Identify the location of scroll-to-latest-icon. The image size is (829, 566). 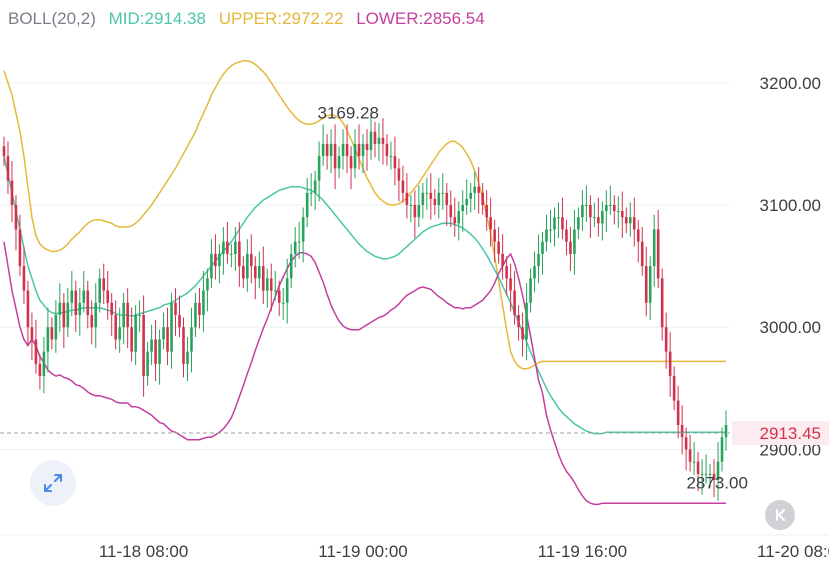
(780, 515).